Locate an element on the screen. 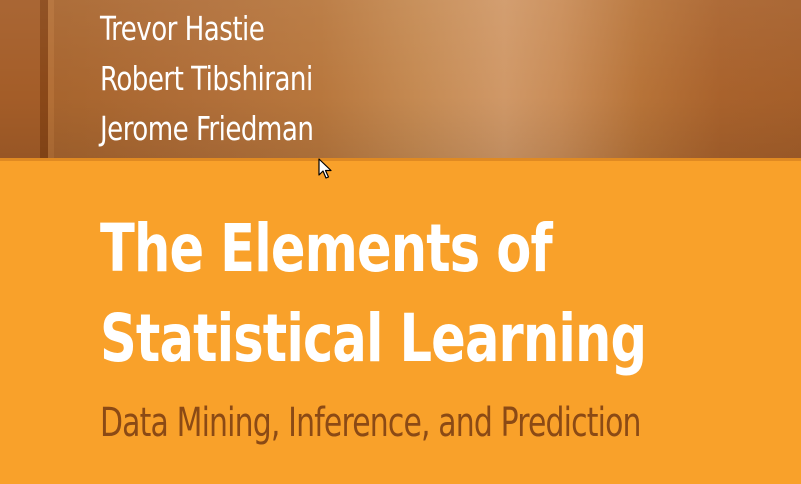 The width and height of the screenshot is (801, 484). book-title-line-1: The Elements of is located at coordinates (326, 248).